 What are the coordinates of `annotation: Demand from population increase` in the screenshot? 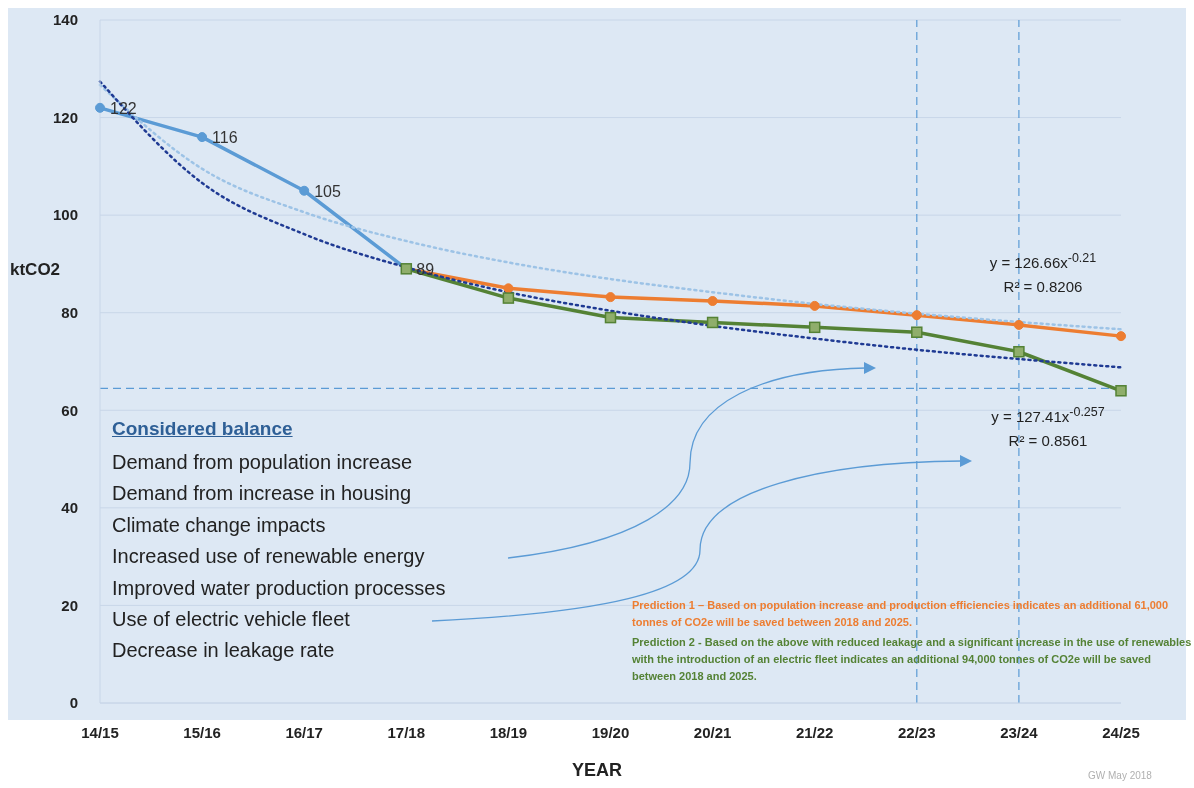 It's located at (263, 462).